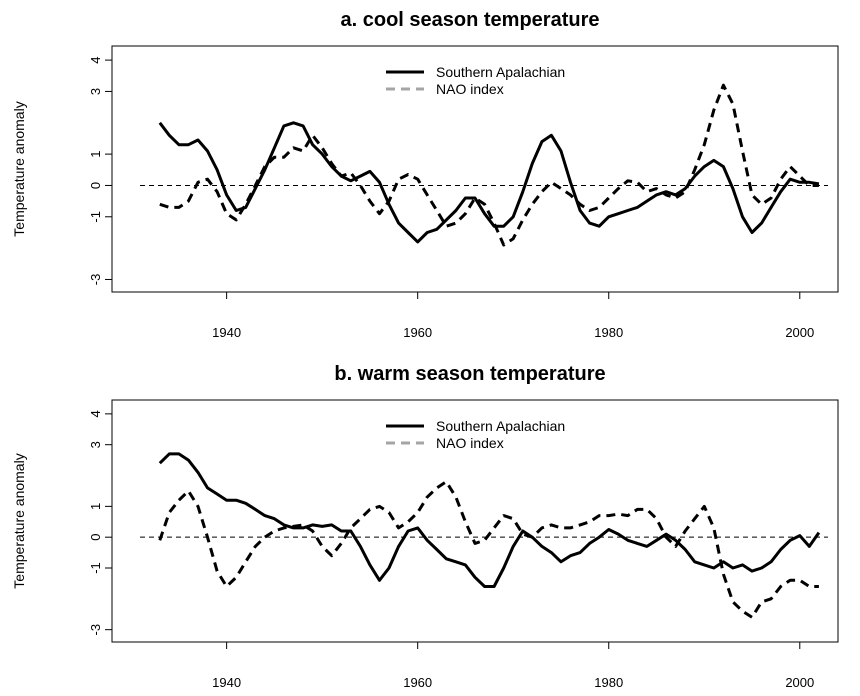 This screenshot has height=696, width=860. I want to click on data-line, so click(489, 182).